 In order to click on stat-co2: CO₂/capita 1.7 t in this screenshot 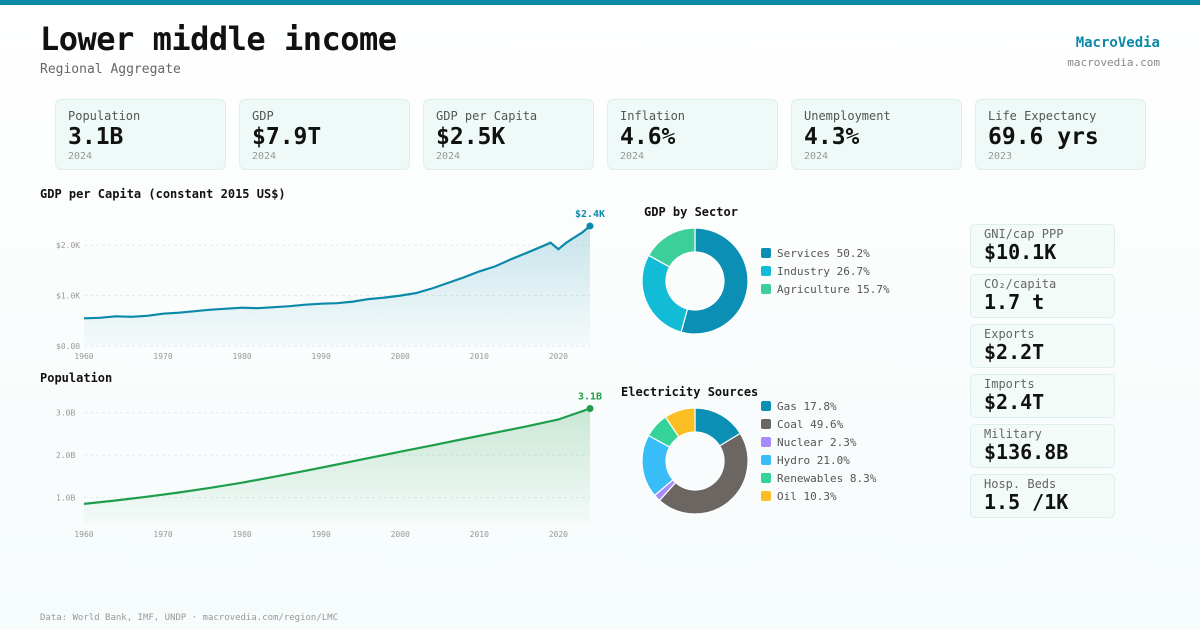, I will do `click(1042, 296)`.